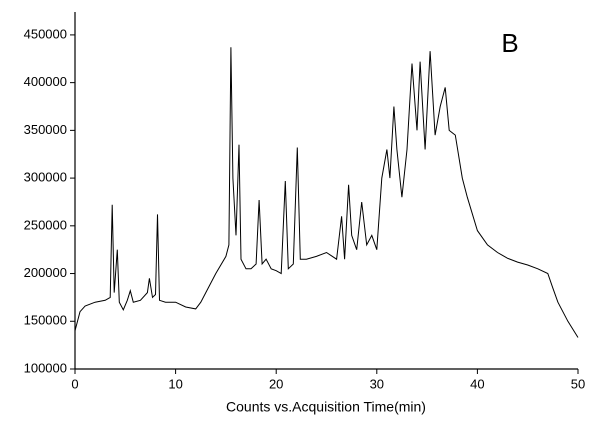 The height and width of the screenshot is (425, 600). What do you see at coordinates (45, 272) in the screenshot?
I see `y-tick-label: 200000` at bounding box center [45, 272].